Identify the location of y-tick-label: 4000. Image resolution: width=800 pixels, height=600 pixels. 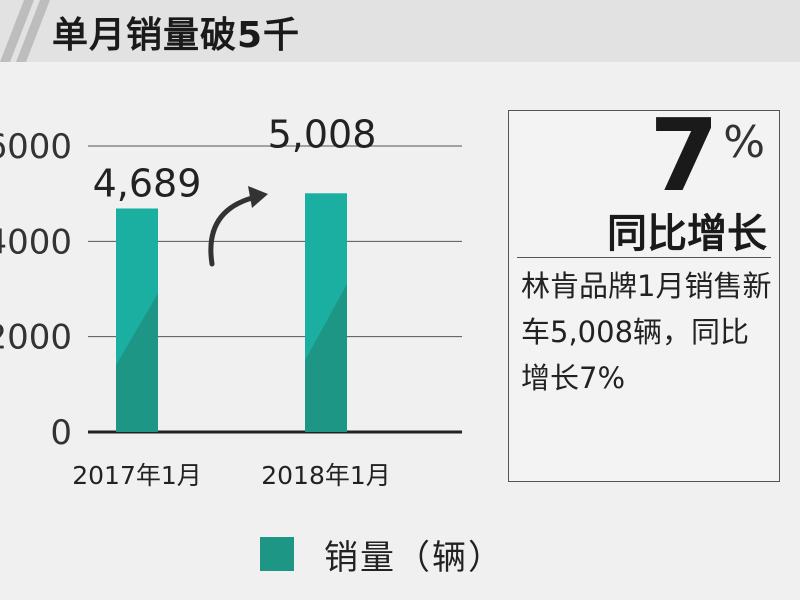
(36, 242).